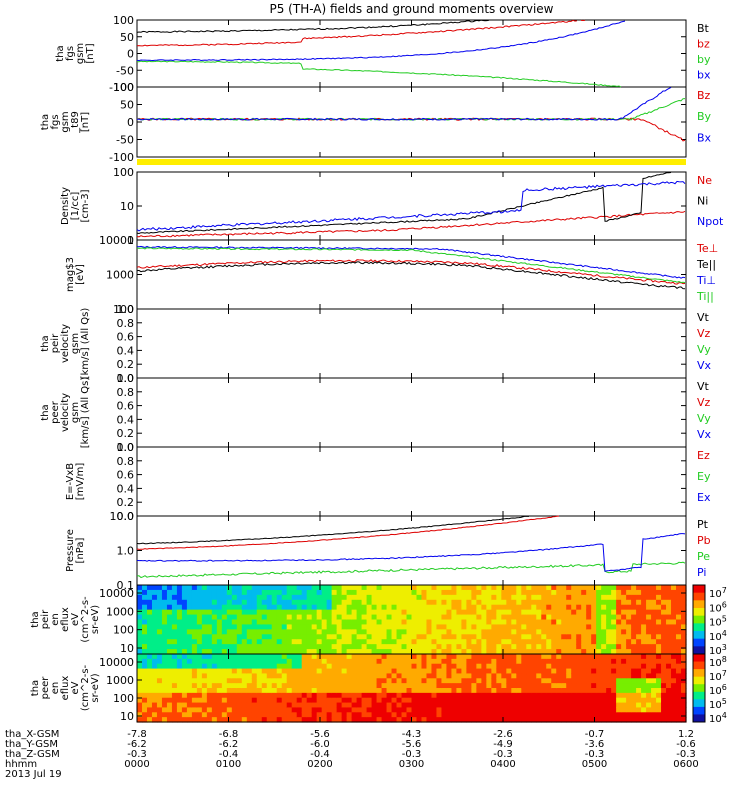 Image resolution: width=750 pixels, height=800 pixels. I want to click on y-tick-label: 10000, so click(116, 593).